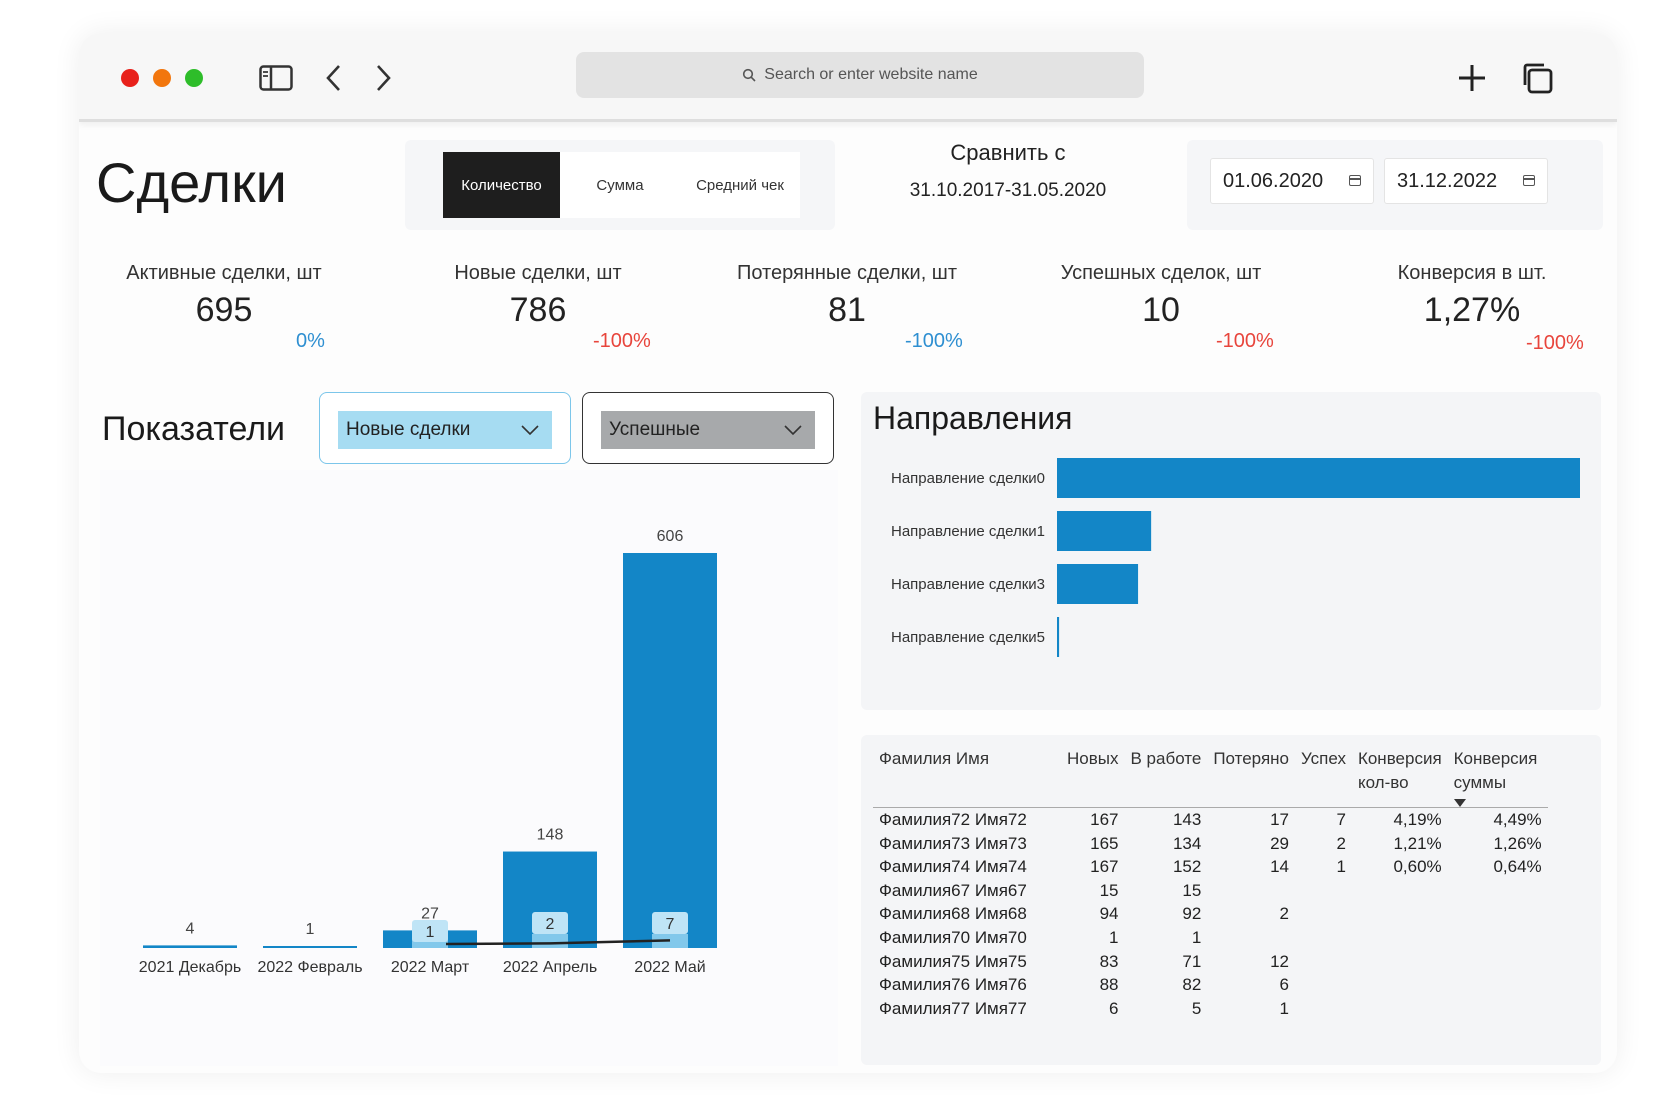 The image size is (1680, 1120). I want to click on success-value-label: 7, so click(670, 924).